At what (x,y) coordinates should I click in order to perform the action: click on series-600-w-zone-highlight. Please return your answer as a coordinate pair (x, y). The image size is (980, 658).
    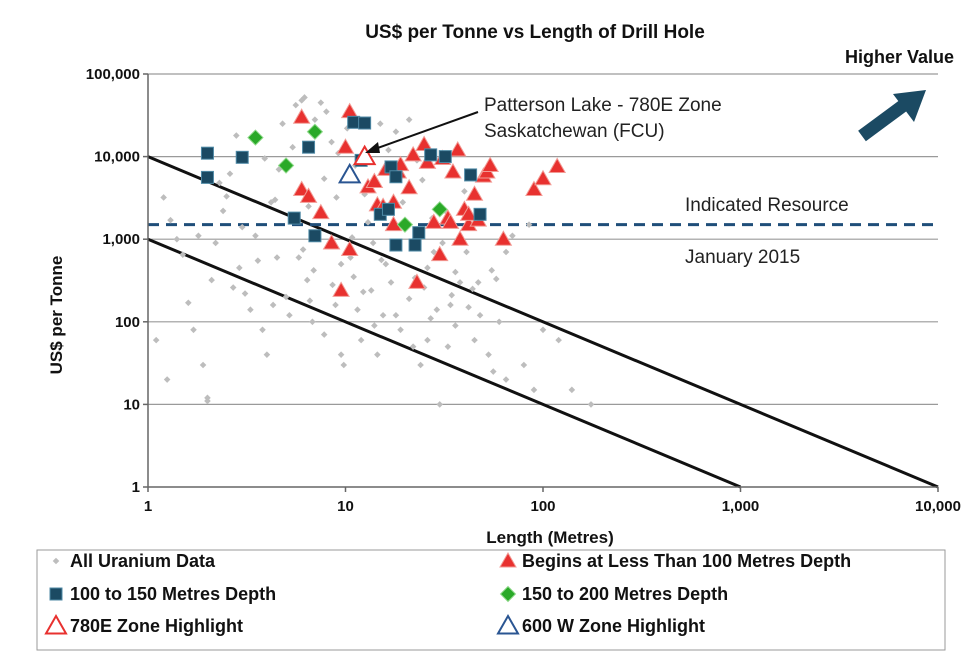
    Looking at the image, I should click on (349, 173).